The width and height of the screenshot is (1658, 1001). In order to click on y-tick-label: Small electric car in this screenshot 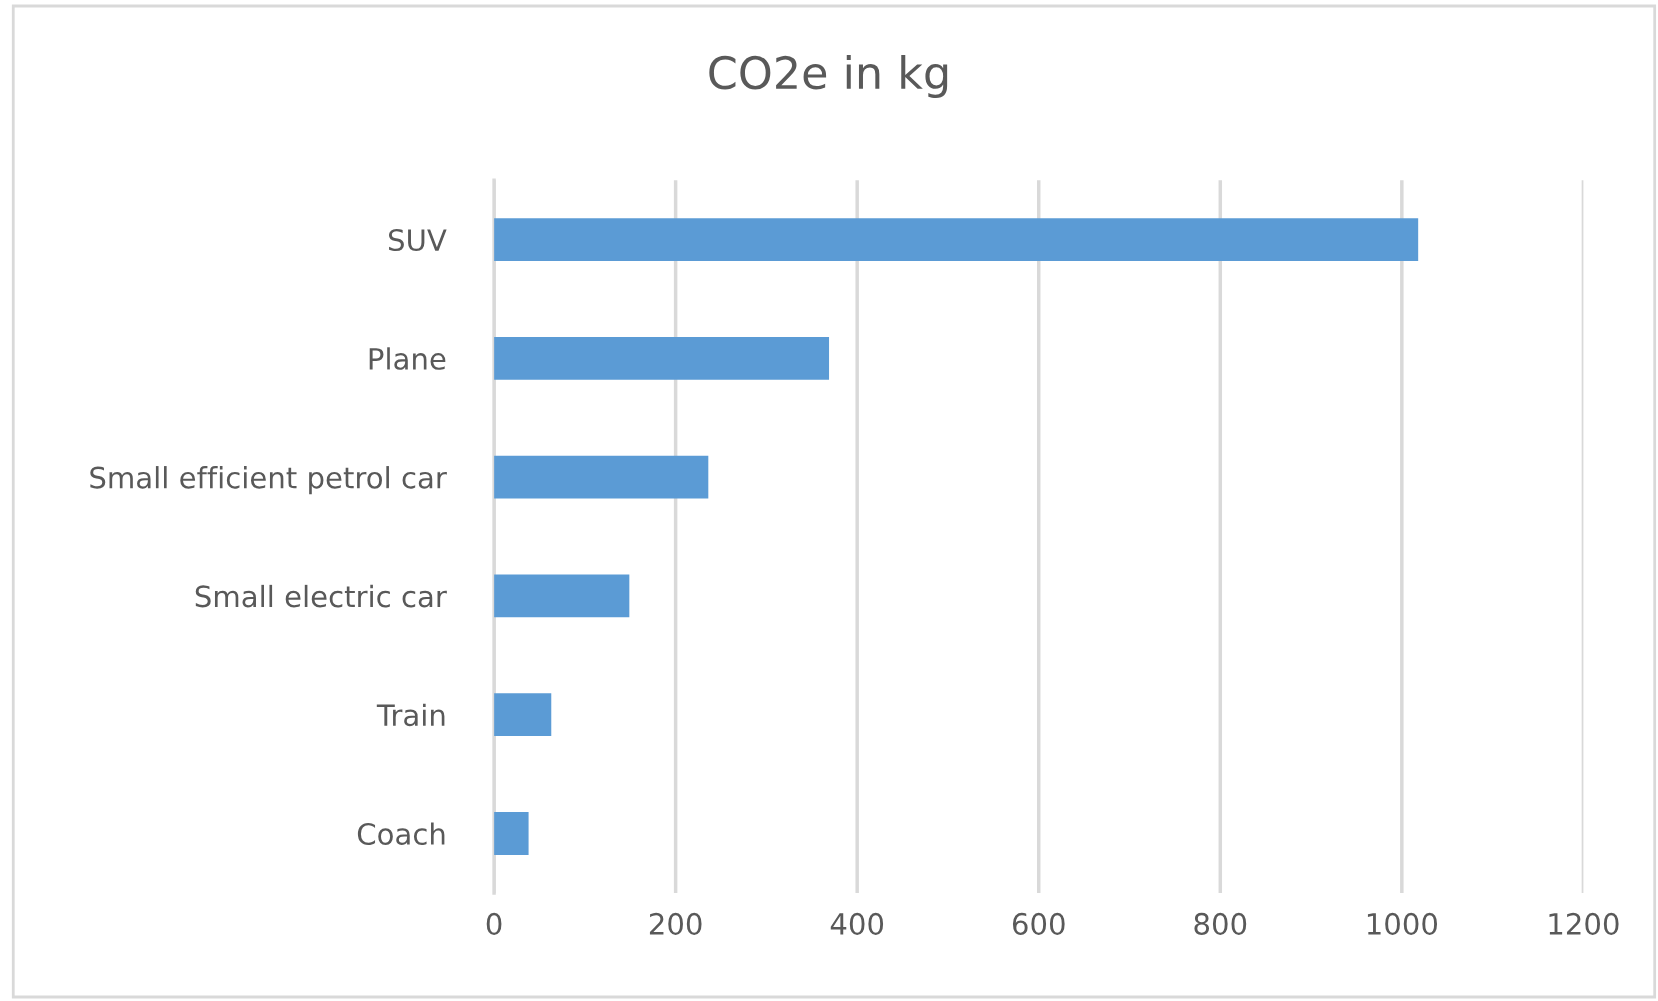, I will do `click(321, 596)`.